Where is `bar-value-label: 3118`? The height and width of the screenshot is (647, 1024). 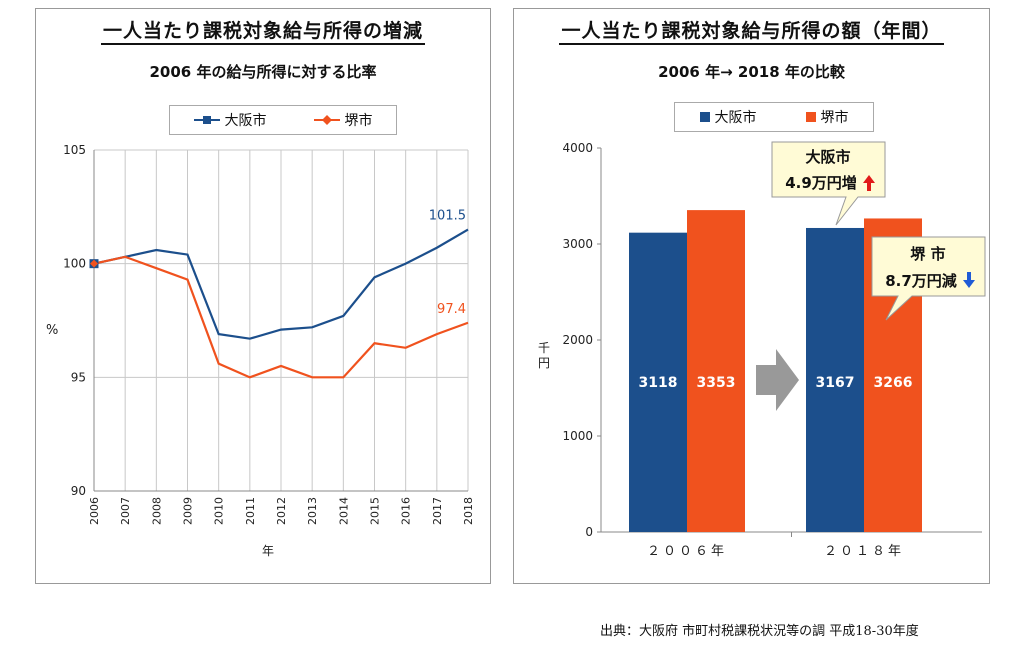 bar-value-label: 3118 is located at coordinates (658, 383).